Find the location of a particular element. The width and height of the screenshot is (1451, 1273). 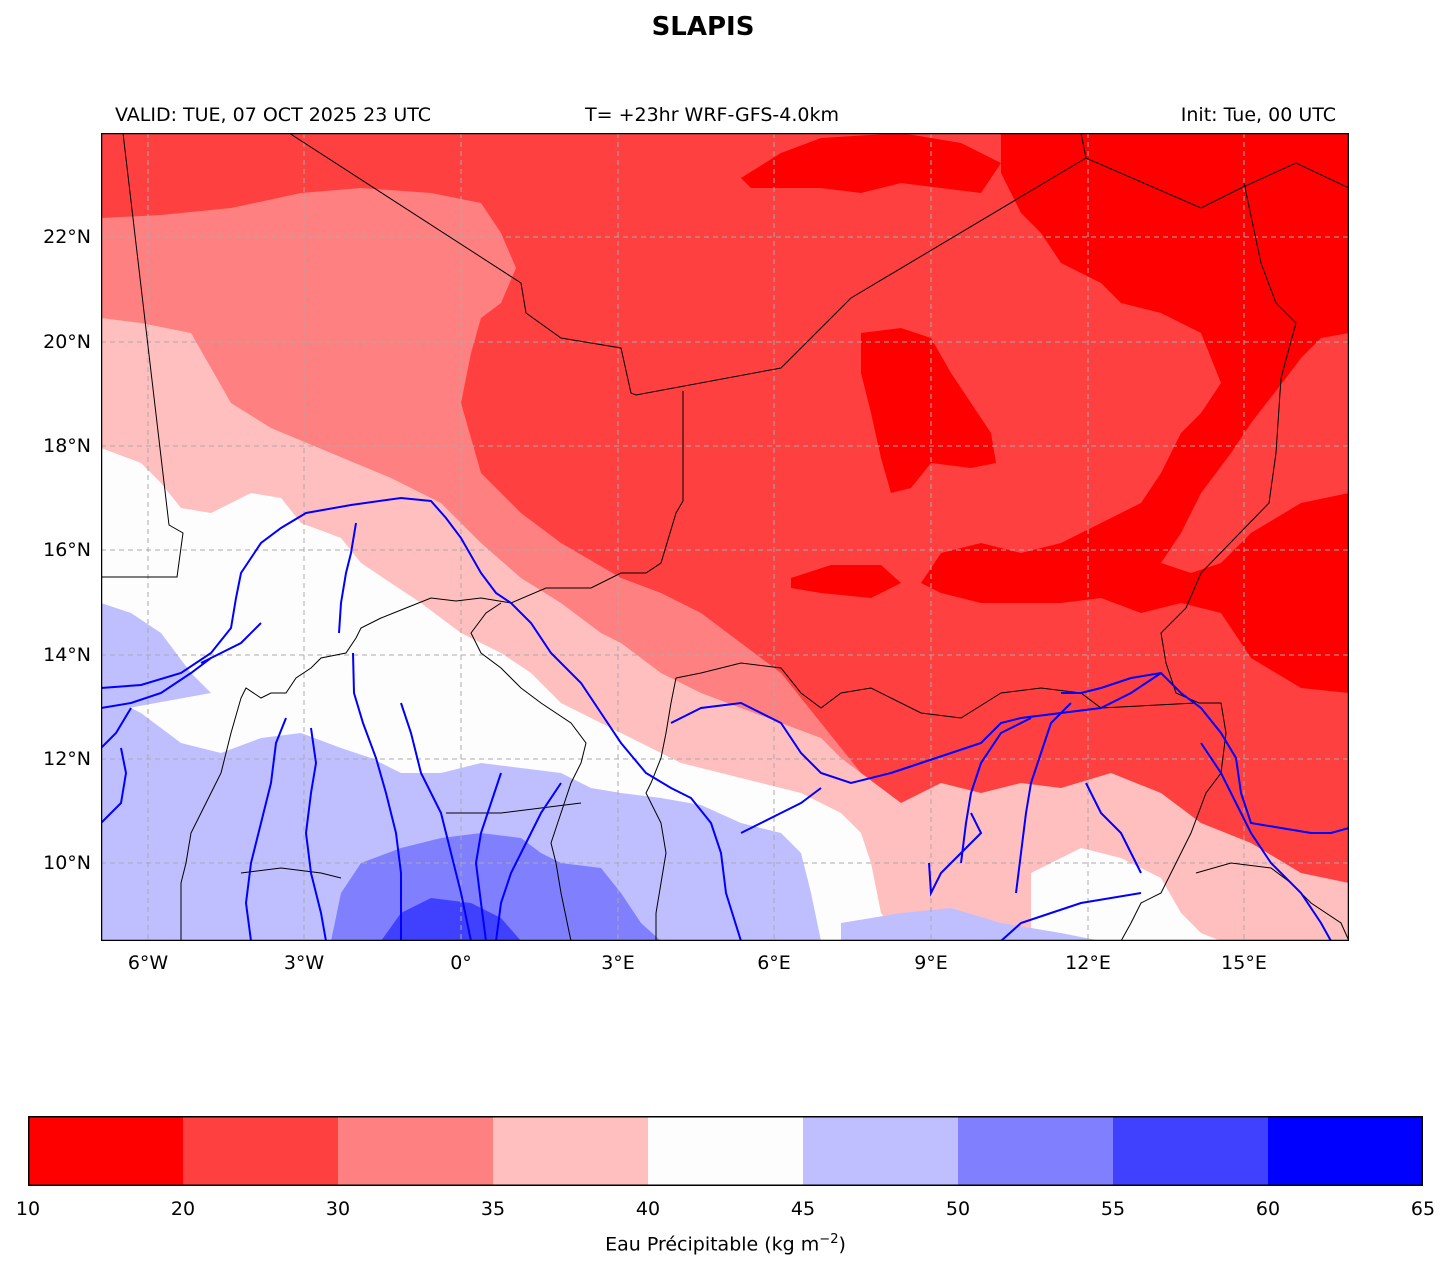

colorbar-tick-label: 20 is located at coordinates (183, 1209).